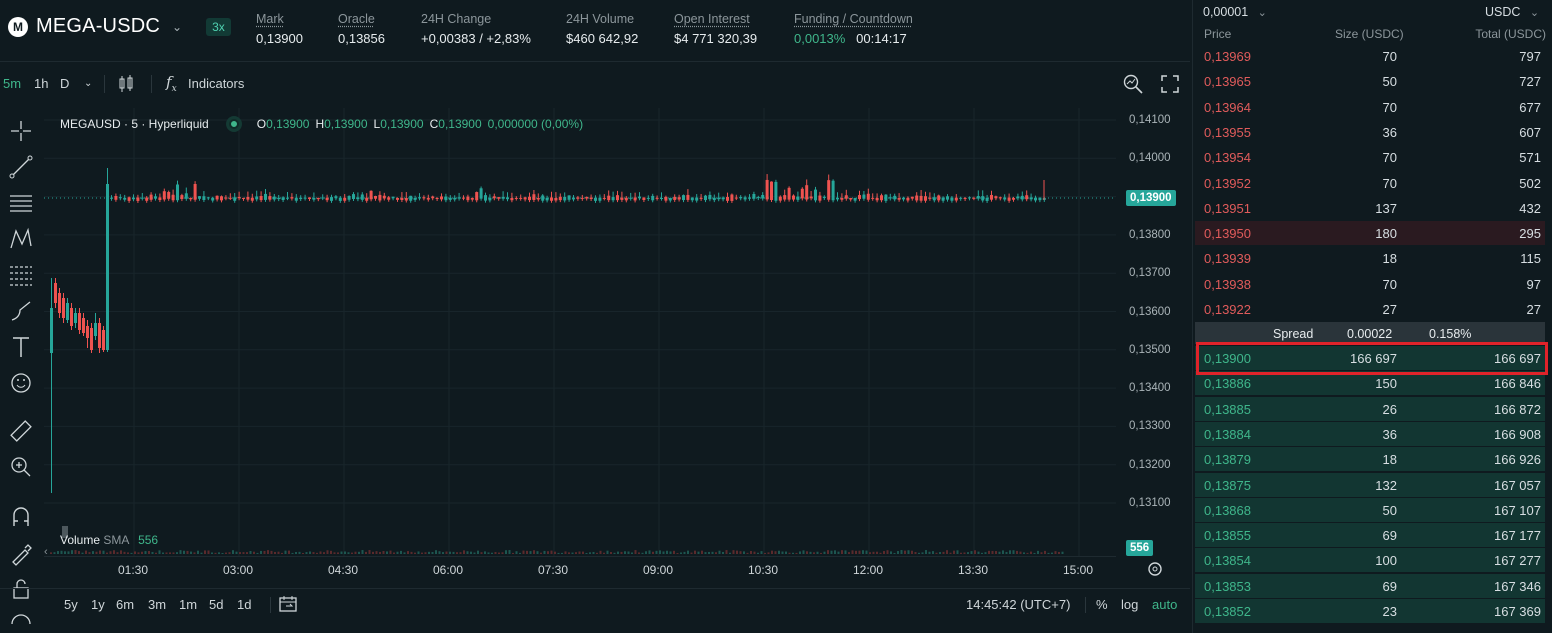 The height and width of the screenshot is (633, 1552). What do you see at coordinates (1370, 107) in the screenshot?
I see `ask-row: 0,13964 70 677` at bounding box center [1370, 107].